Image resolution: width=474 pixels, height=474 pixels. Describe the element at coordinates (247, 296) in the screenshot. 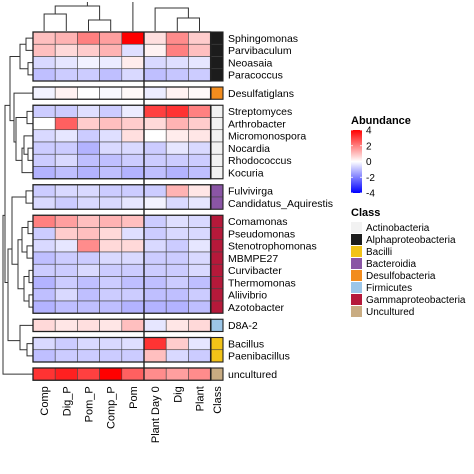

I see `row-label: Aliivibrio` at that location.